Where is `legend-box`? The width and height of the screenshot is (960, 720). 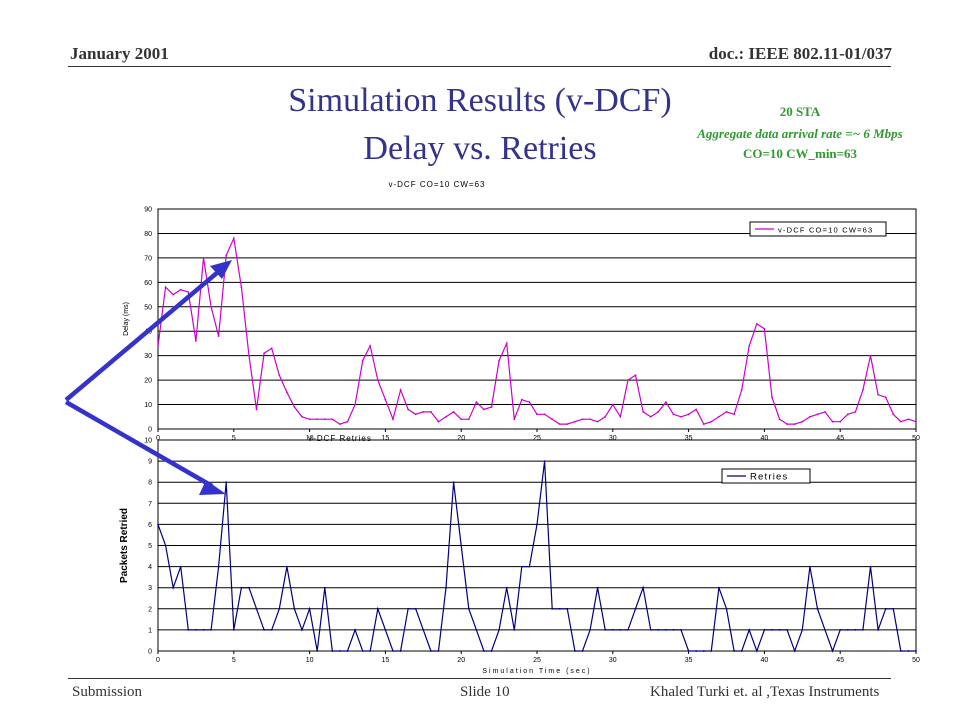
legend-box is located at coordinates (818, 229).